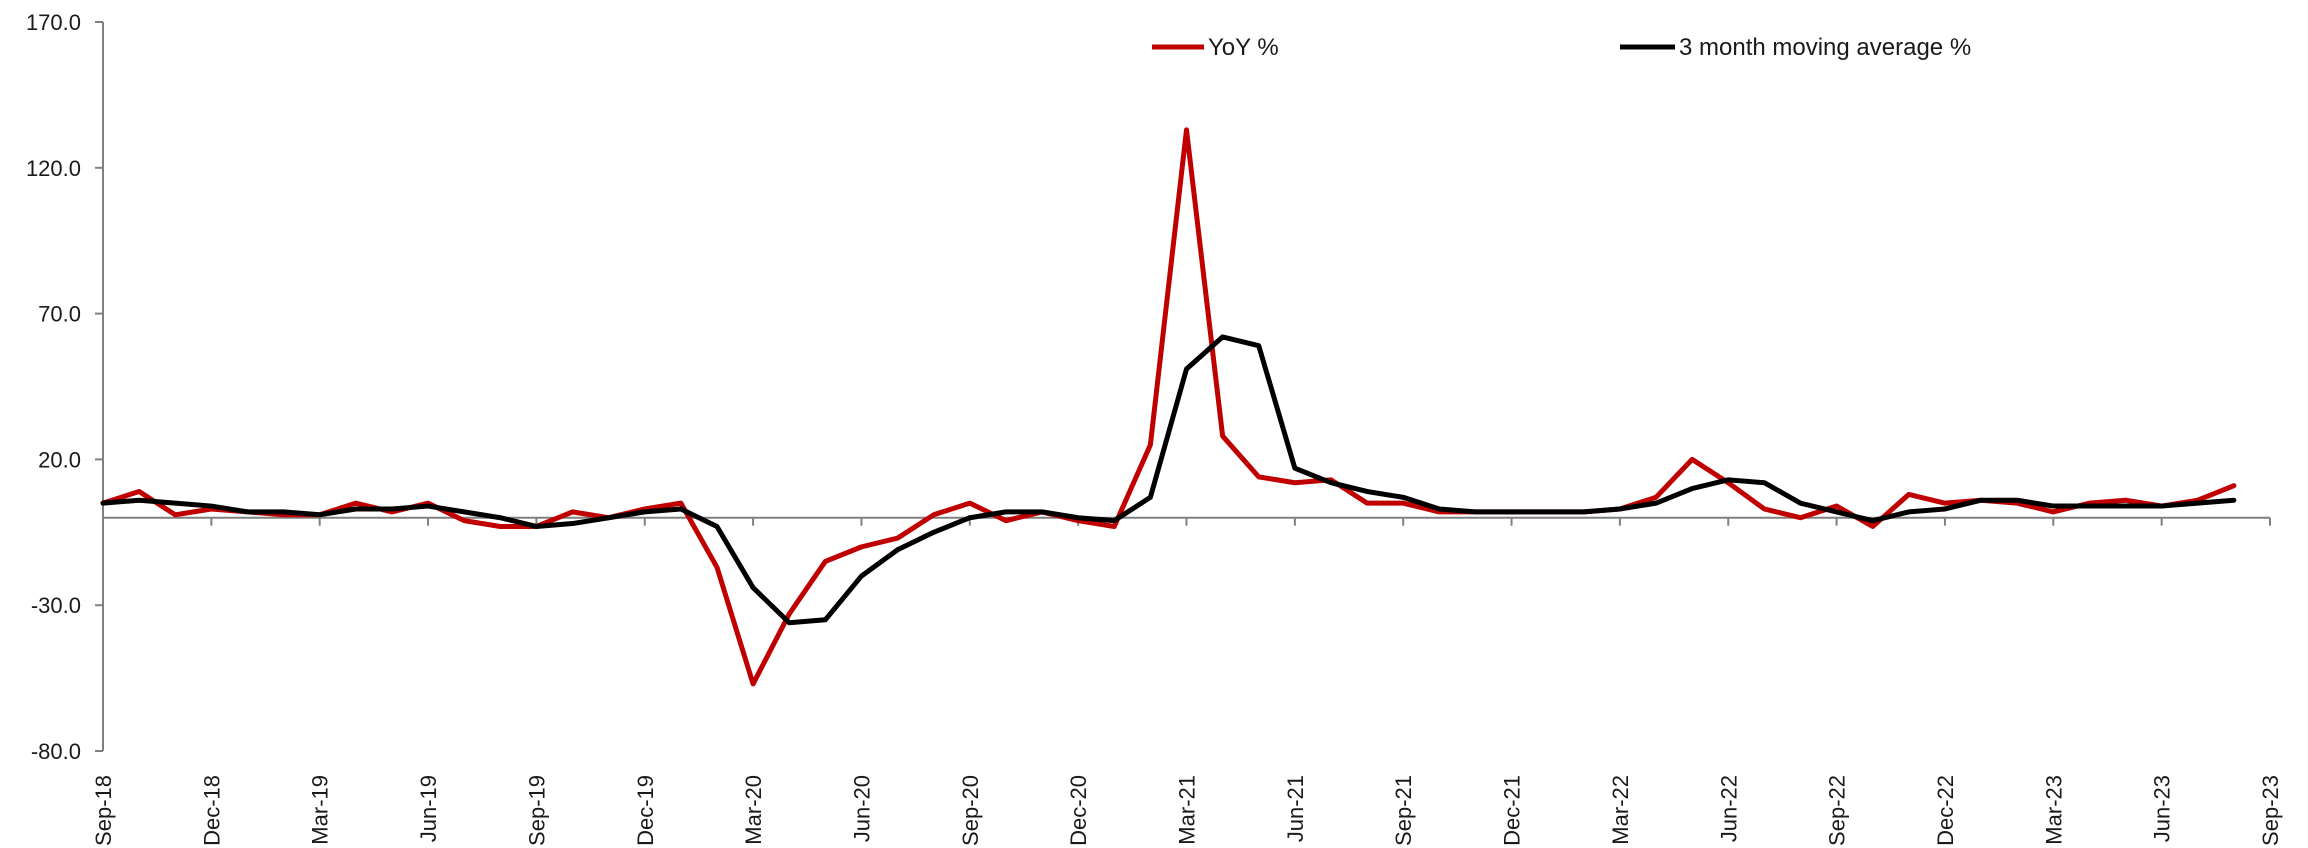  Describe the element at coordinates (1078, 810) in the screenshot. I see `x-tick-label: Dec-20` at that location.